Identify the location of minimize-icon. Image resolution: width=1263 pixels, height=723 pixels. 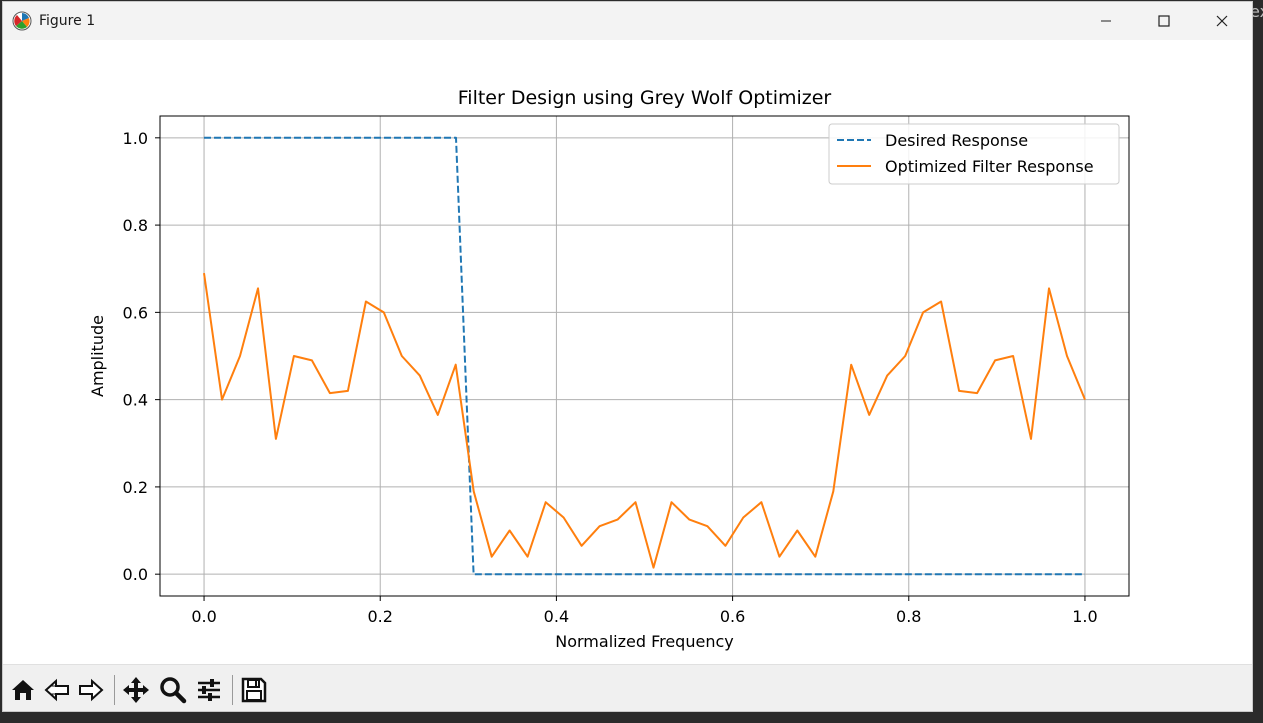
(1106, 21).